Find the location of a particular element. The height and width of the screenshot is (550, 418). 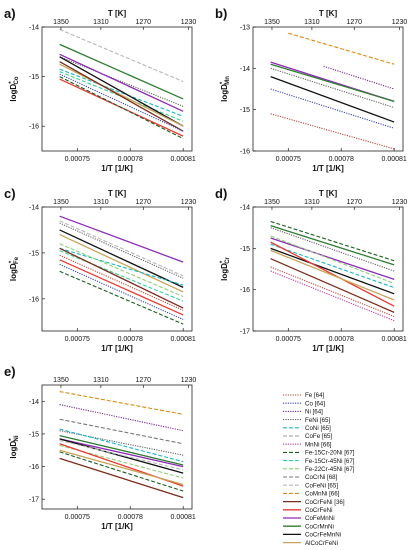

legend-label: Fe-22Cr-45Ni [67] is located at coordinates (330, 469).